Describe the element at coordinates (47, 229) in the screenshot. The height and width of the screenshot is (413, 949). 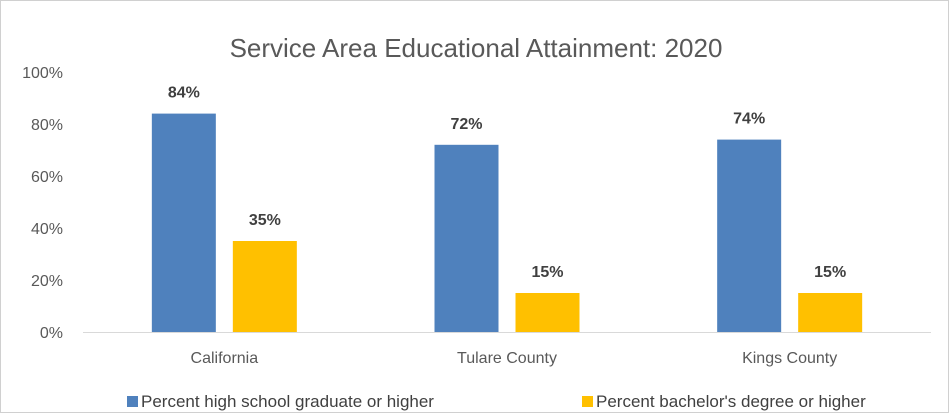
I see `y-tick-label: 40%` at that location.